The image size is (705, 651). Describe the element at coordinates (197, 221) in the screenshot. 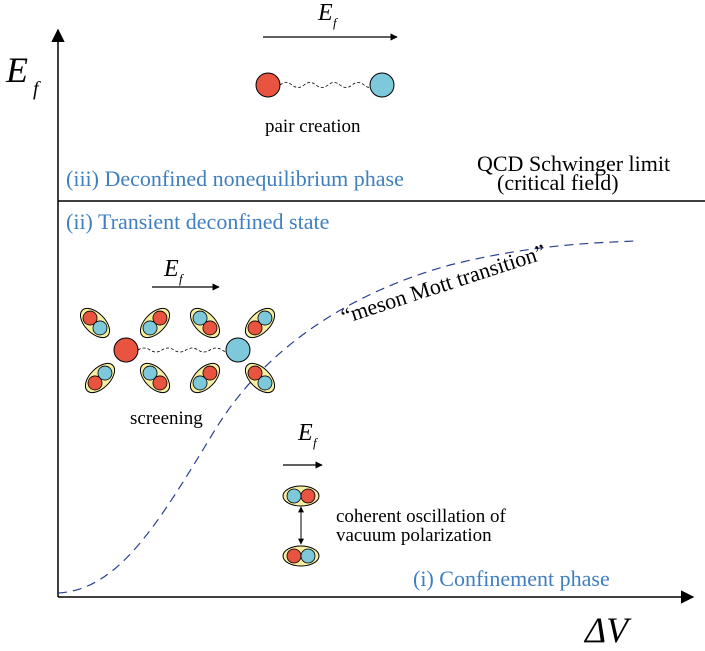

I see `phase-ii-label: (ii) Transient deconfined state` at that location.